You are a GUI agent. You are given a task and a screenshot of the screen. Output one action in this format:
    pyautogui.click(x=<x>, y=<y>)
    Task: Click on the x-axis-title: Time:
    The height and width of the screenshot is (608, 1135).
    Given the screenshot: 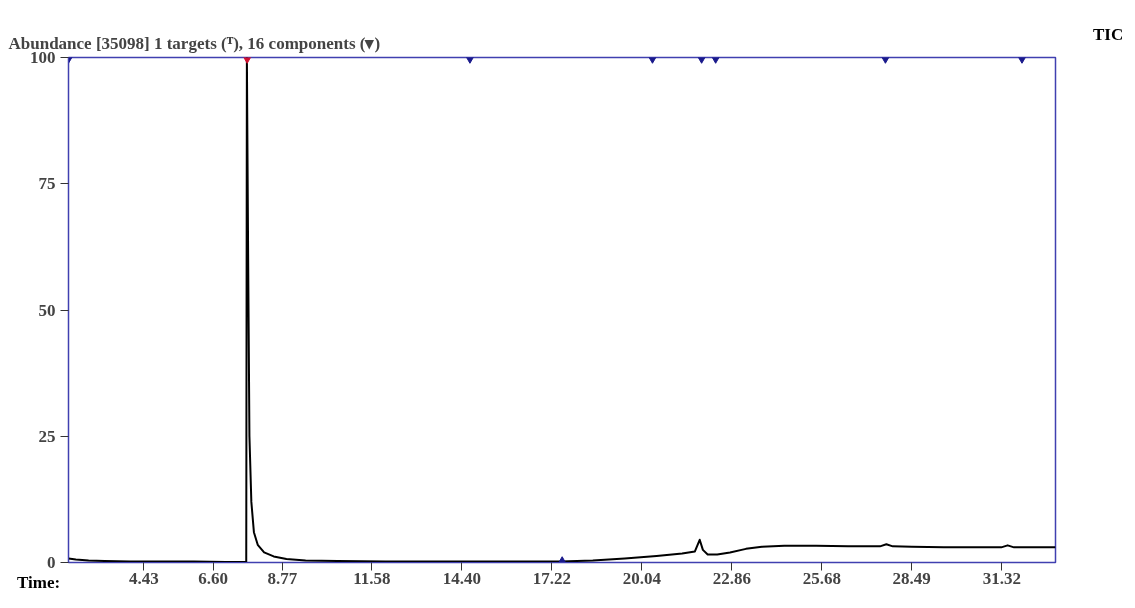 What is the action you would take?
    pyautogui.click(x=39, y=583)
    